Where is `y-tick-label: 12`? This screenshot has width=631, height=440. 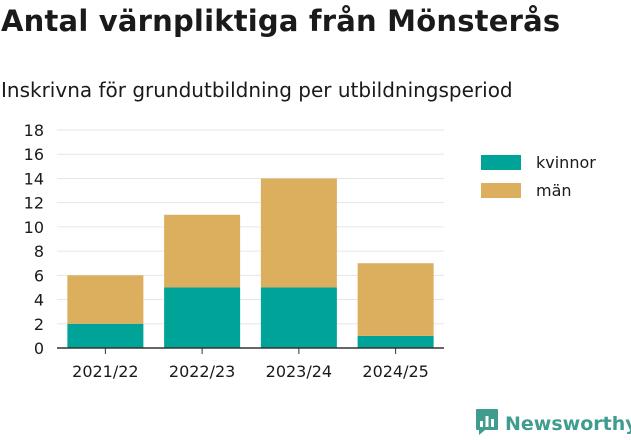
y-tick-label: 12 is located at coordinates (34, 203).